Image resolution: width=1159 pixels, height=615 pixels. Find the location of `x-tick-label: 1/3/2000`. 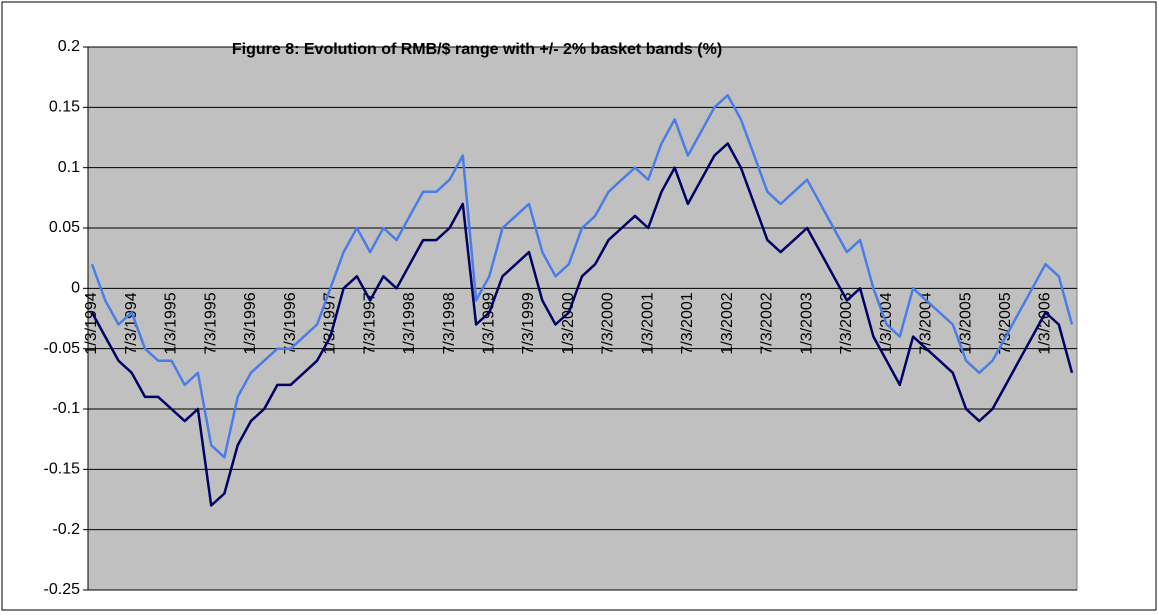

x-tick-label: 1/3/2000 is located at coordinates (568, 323).